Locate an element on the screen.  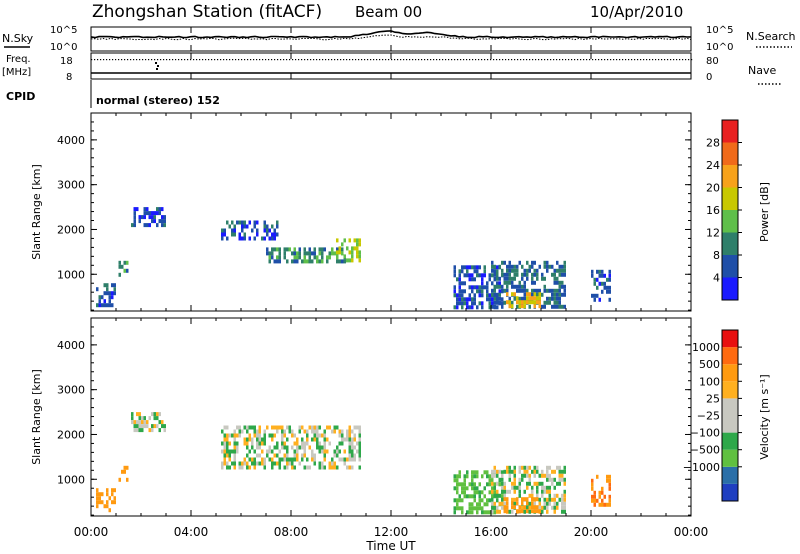
colorbar-tick-label: −500 is located at coordinates (705, 450).